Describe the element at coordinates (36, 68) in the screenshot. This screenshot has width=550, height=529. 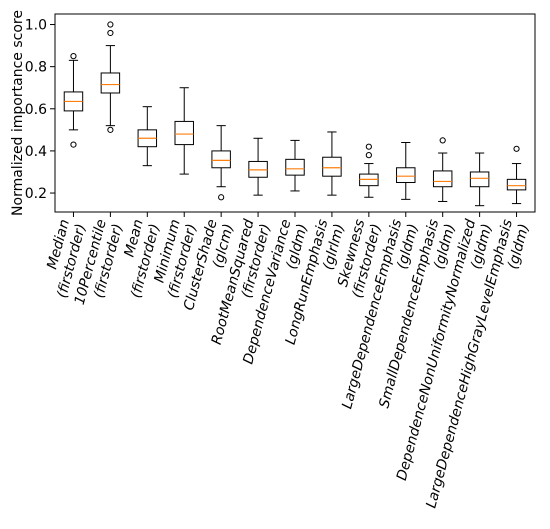
I see `y-tick-label: 0.8` at that location.